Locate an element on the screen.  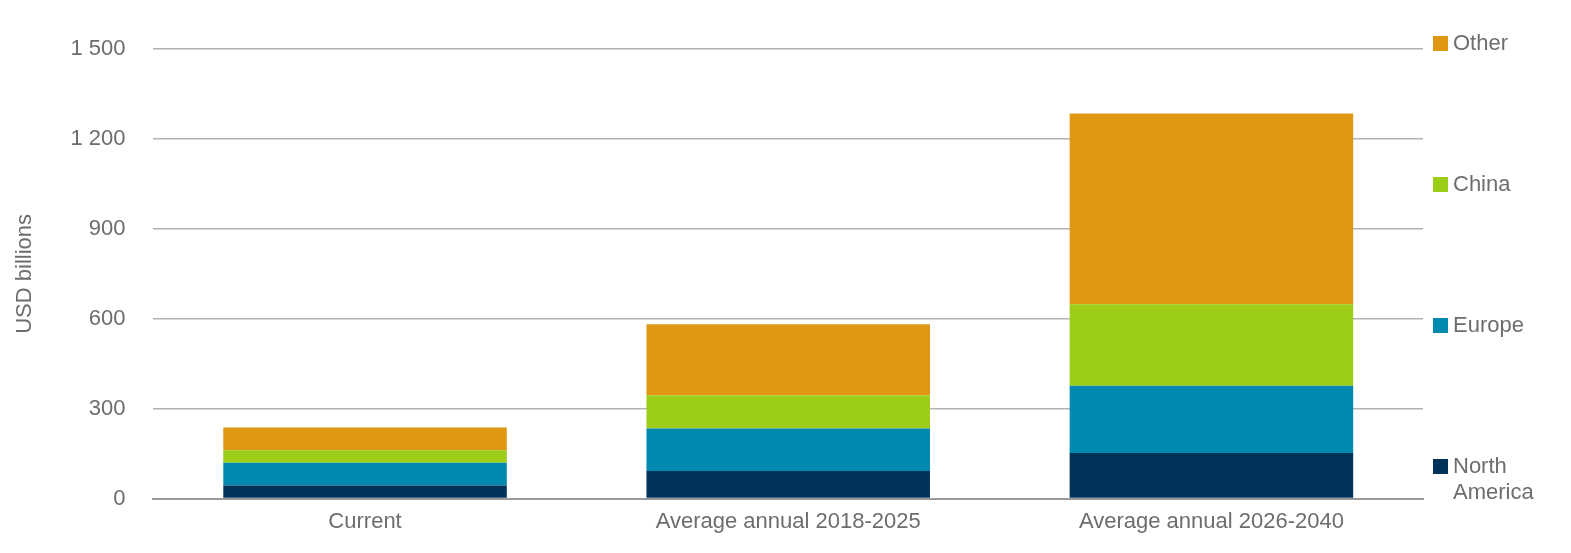
y-tick-label: 1 200 is located at coordinates (98, 138).